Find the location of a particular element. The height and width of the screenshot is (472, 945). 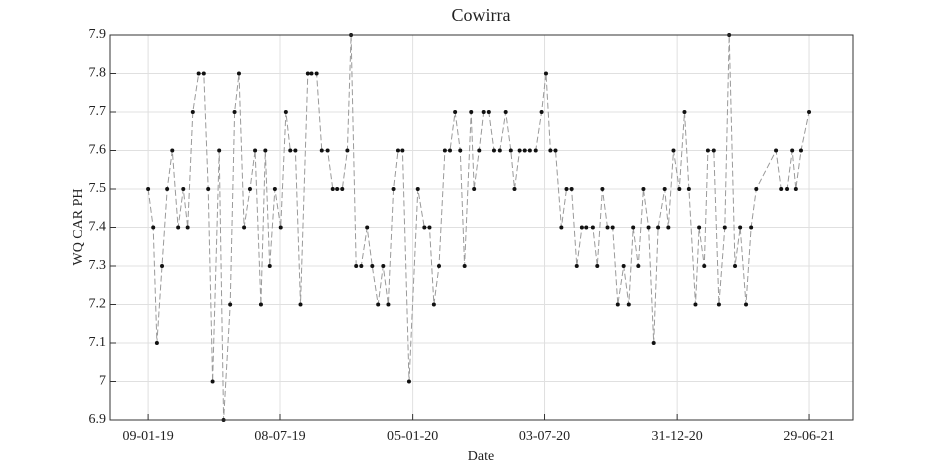

y-tick-label: 7.9 is located at coordinates (98, 34).